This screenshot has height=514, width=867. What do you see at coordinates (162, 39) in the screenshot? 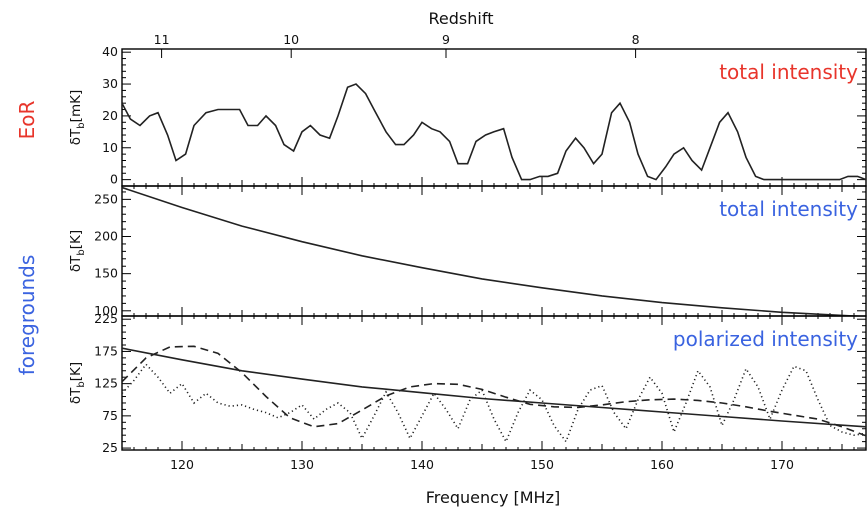
I see `redshift-tick-label: 11` at bounding box center [162, 39].